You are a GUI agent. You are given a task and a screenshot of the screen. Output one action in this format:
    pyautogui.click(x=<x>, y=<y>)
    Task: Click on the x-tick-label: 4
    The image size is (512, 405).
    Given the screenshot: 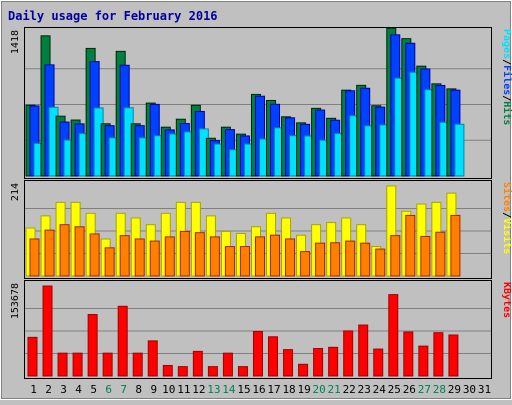 What is the action you would take?
    pyautogui.click(x=78, y=389)
    